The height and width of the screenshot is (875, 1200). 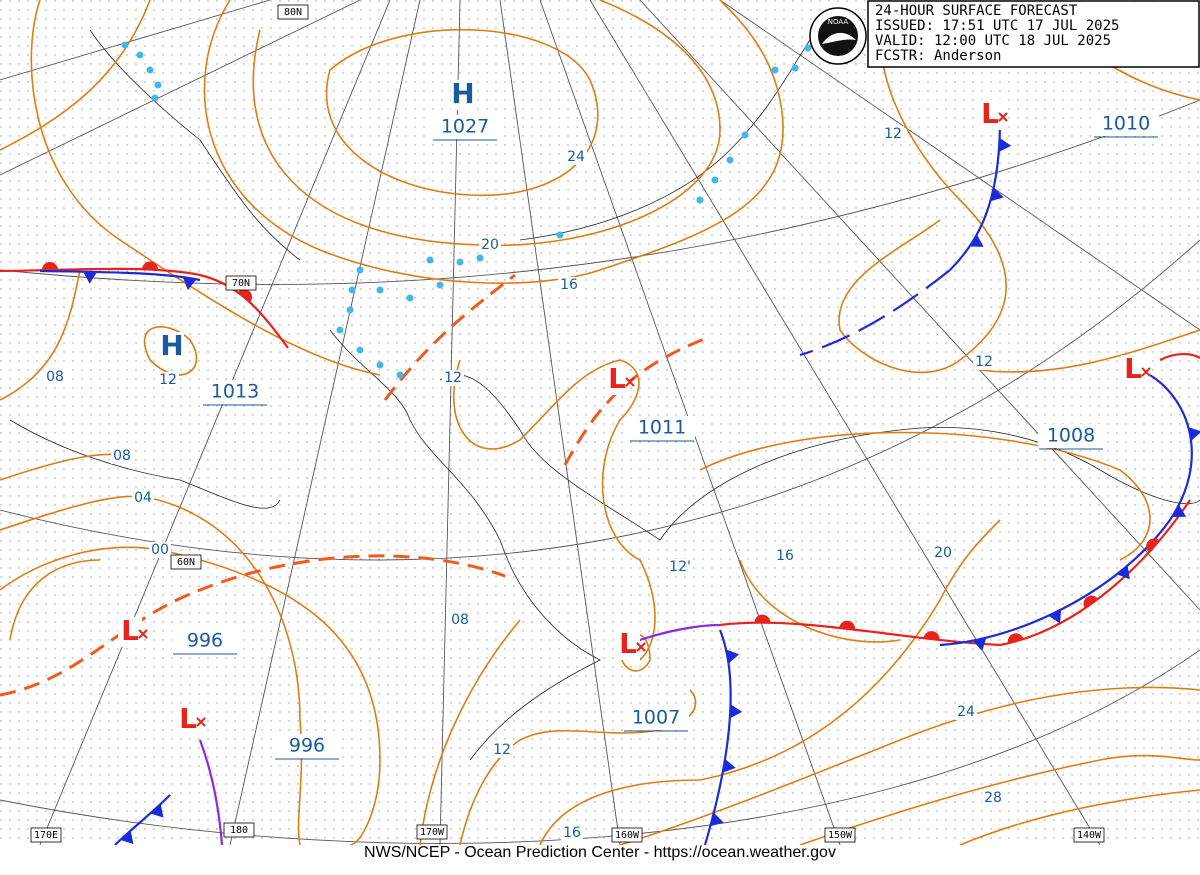 I want to click on center-pressure: 1011, so click(x=662, y=428).